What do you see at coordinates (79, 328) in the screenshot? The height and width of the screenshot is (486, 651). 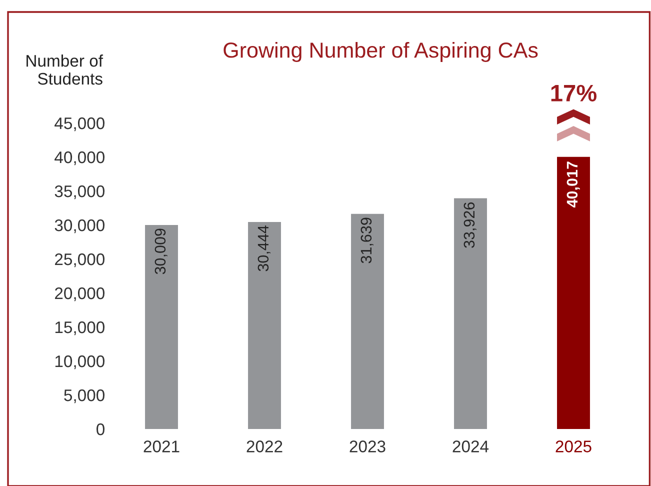 I see `y-tick-label: 15,000` at bounding box center [79, 328].